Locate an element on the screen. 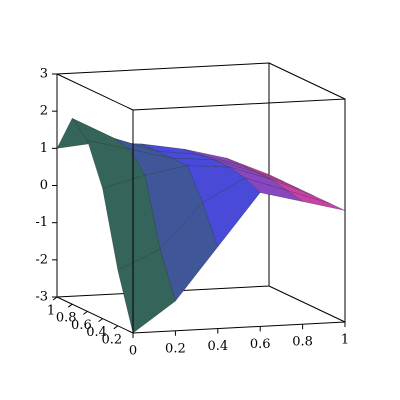  x-tick-label: 0.2 is located at coordinates (175, 348).